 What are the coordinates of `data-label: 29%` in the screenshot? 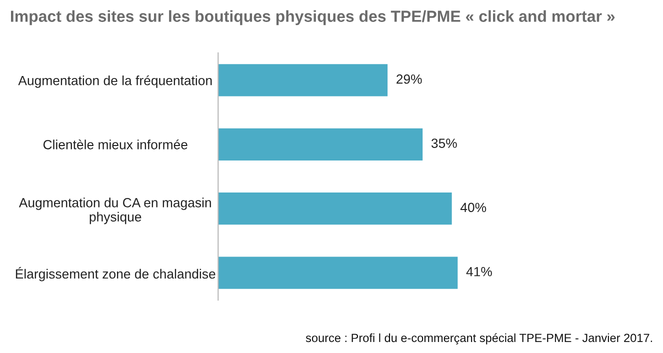 It's located at (409, 79).